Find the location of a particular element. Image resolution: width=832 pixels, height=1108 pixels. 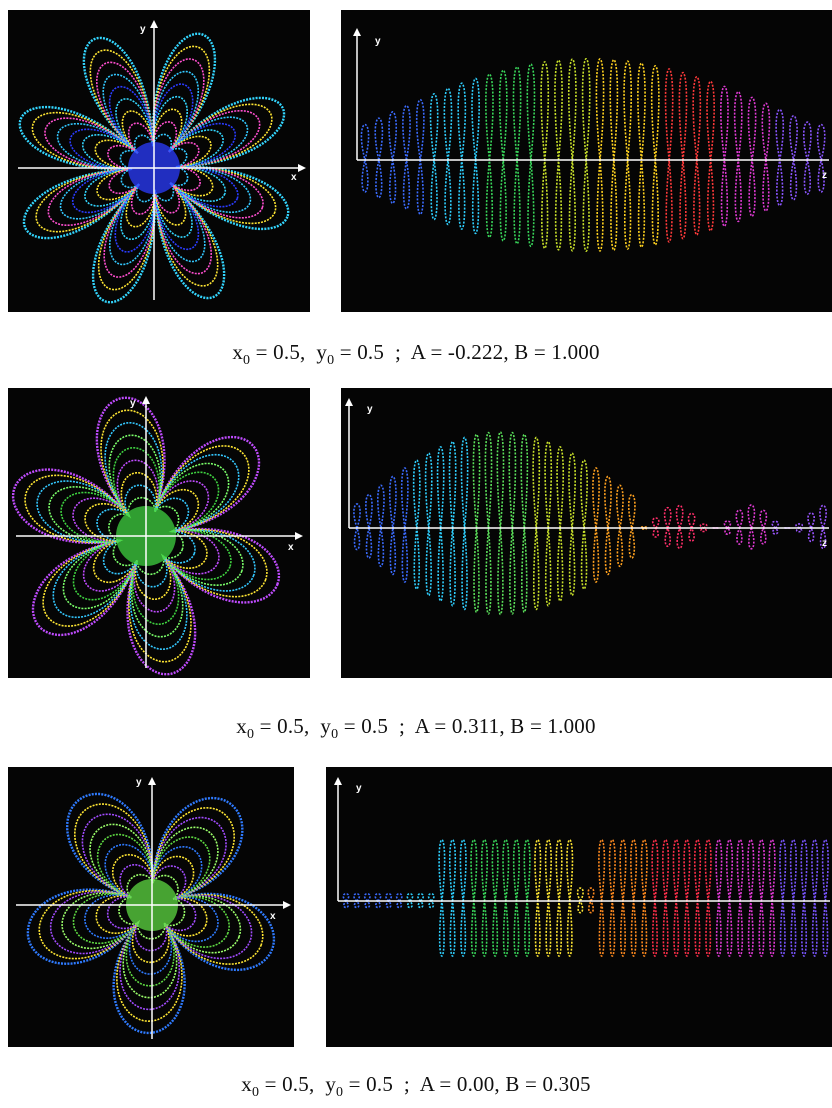

row2-xy-svg: x y is located at coordinates (157, 536).